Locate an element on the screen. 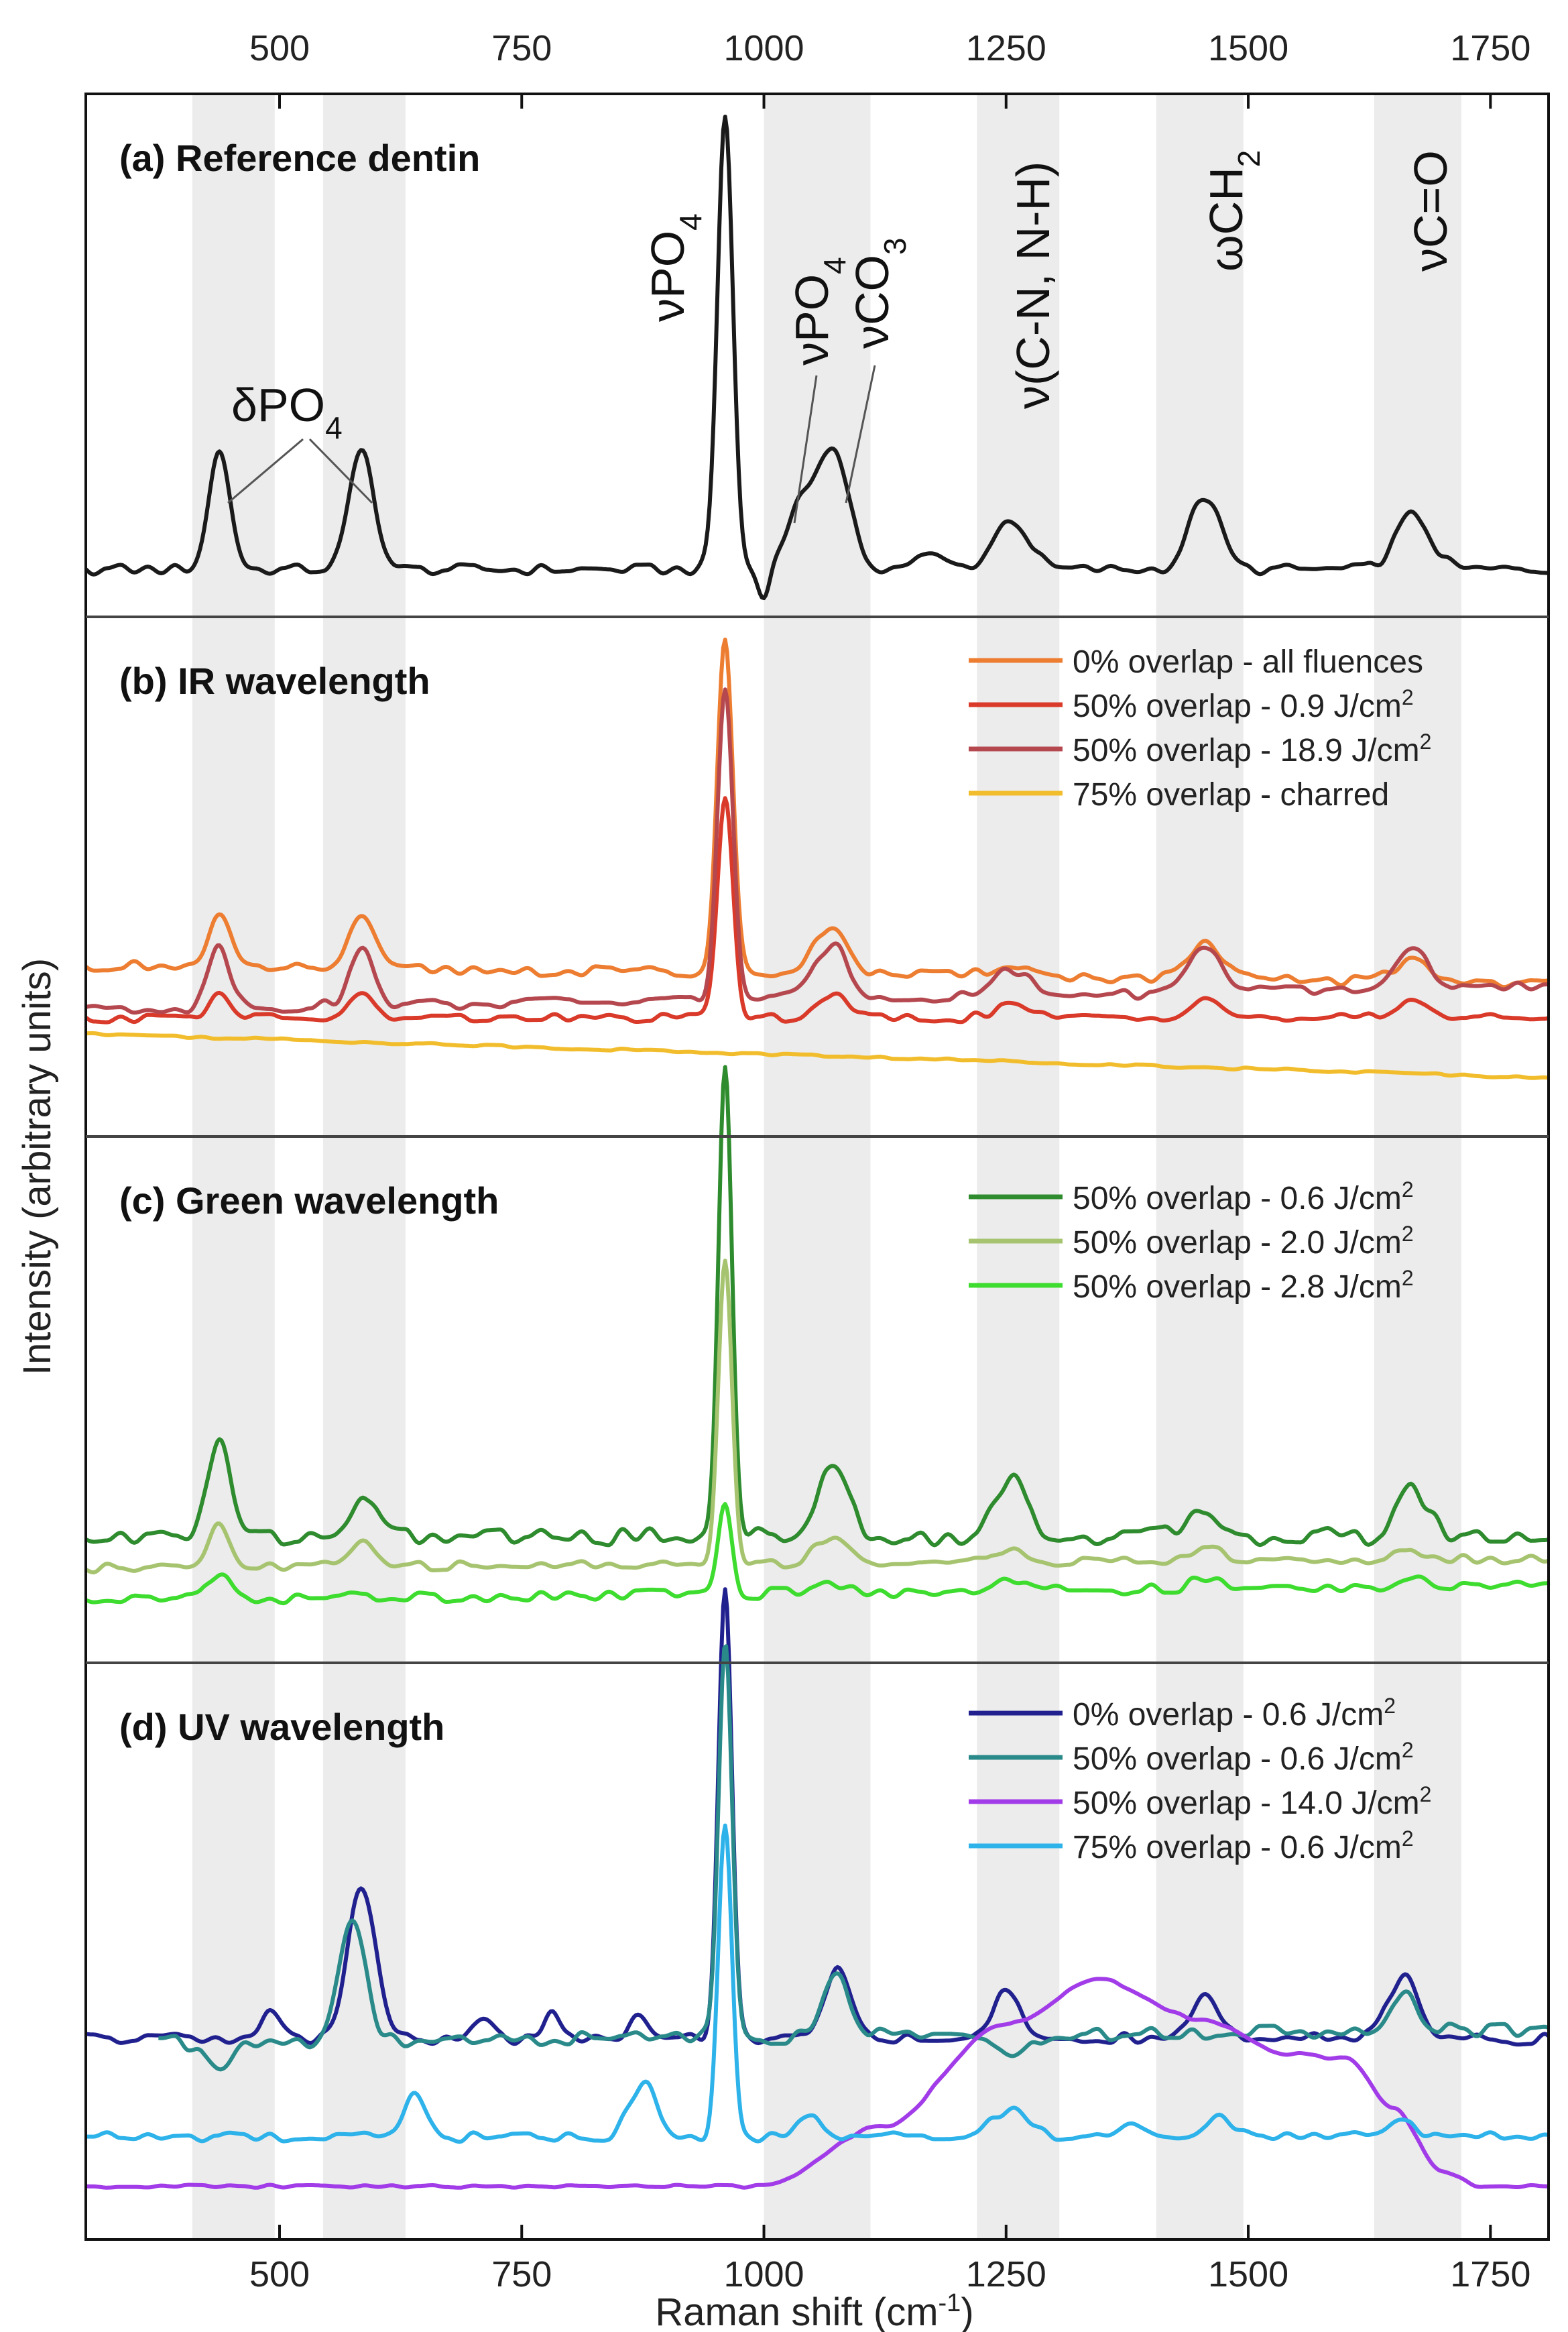  legend-entry: 75% overlap - 0.6 J/cm2 is located at coordinates (1243, 1845).